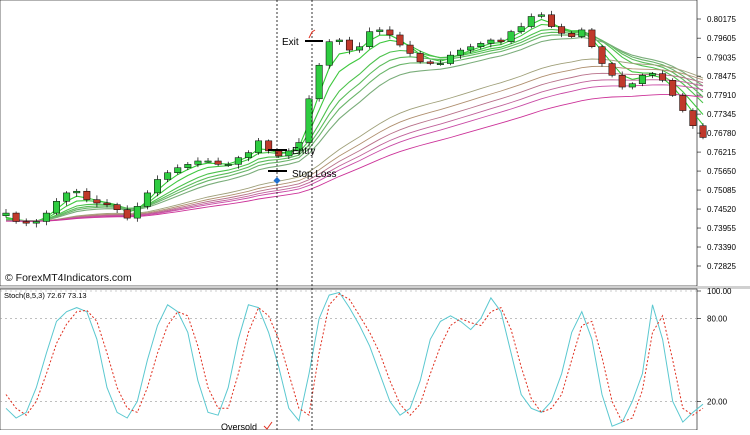  Describe the element at coordinates (721, 57) in the screenshot. I see `price-label: 0.79035` at that location.